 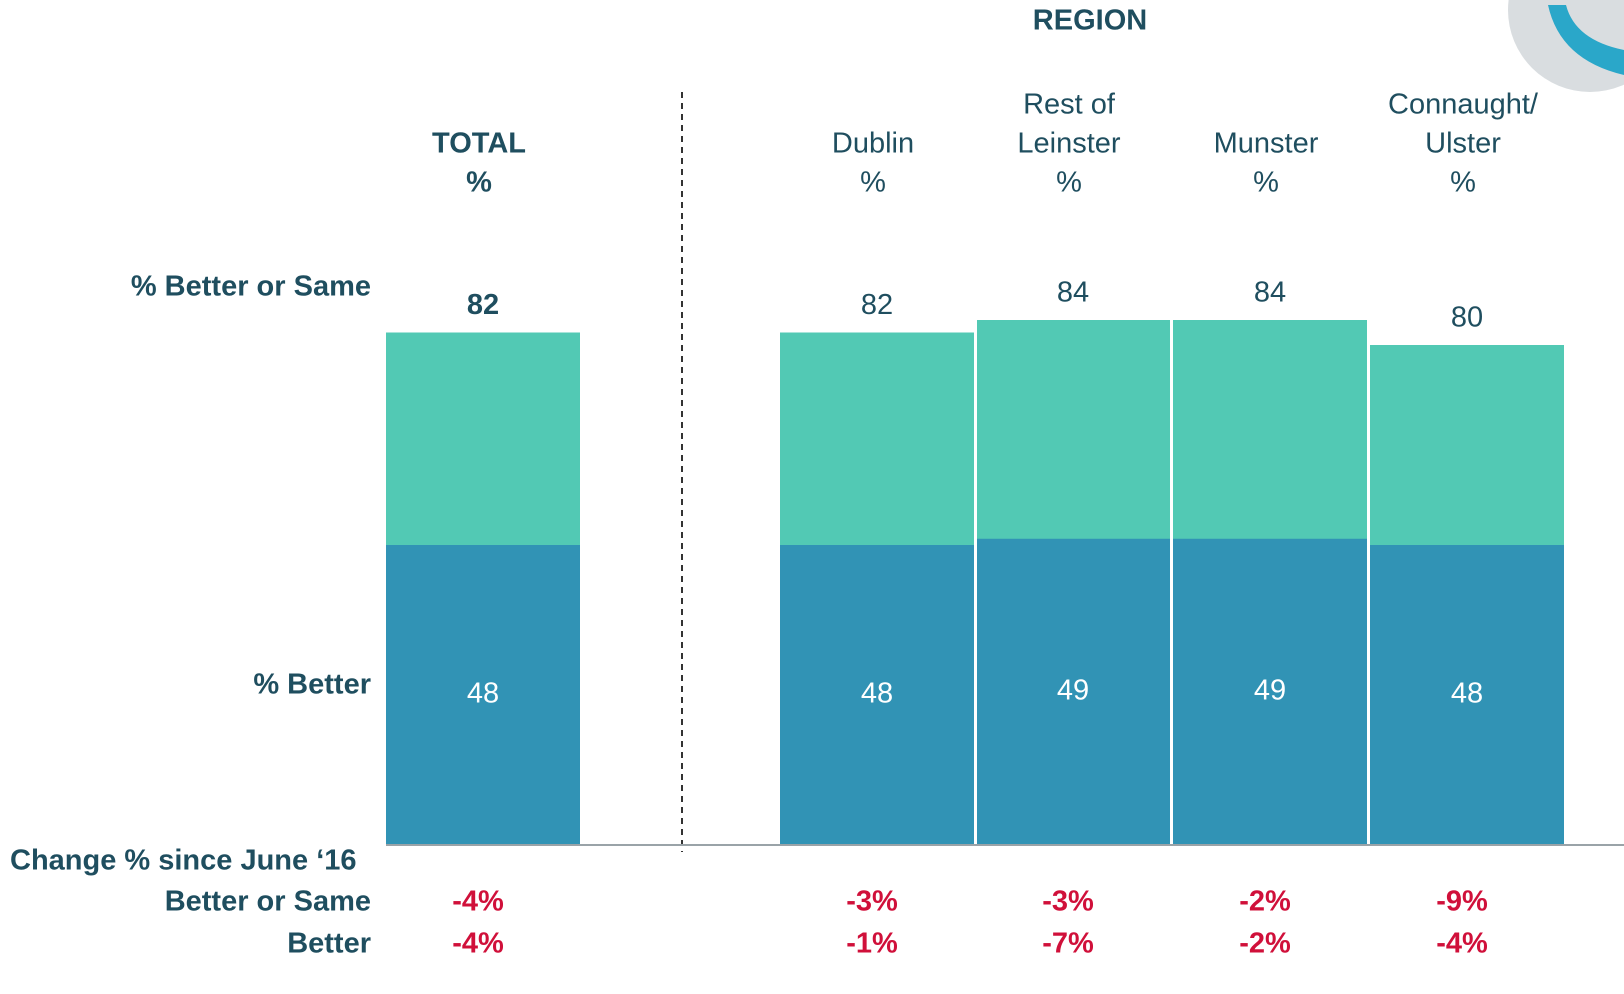 What do you see at coordinates (1467, 318) in the screenshot?
I see `data-label: 80` at bounding box center [1467, 318].